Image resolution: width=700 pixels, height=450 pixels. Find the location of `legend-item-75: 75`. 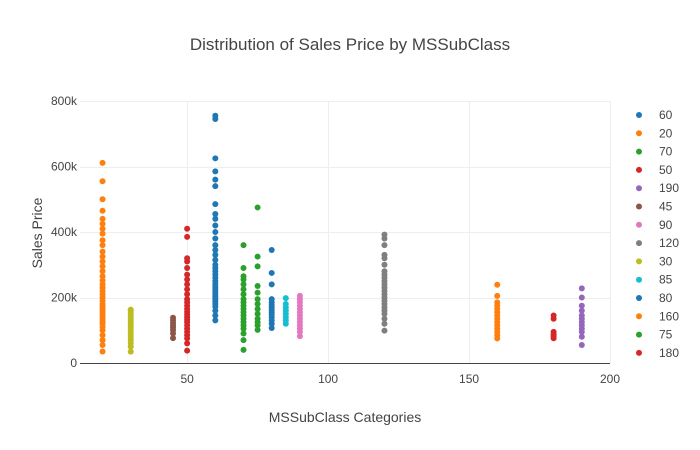

legend-item-75: 75 is located at coordinates (654, 335).